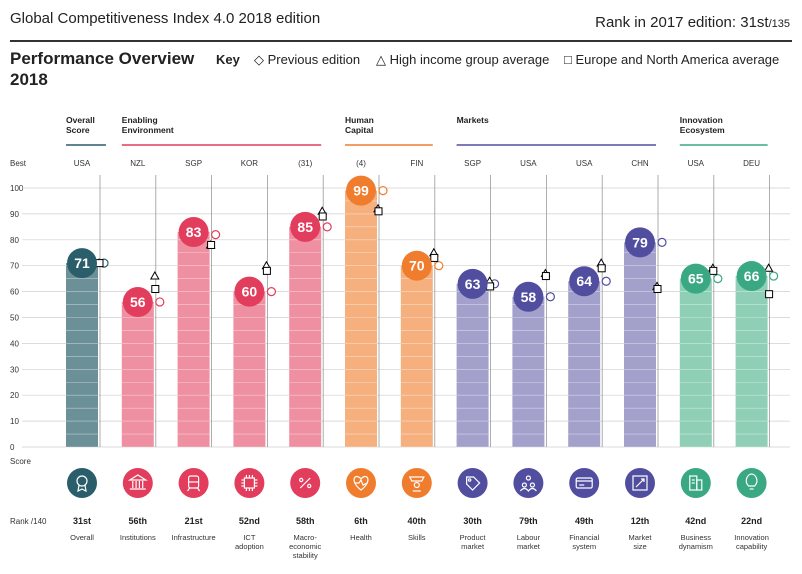 The width and height of the screenshot is (802, 574). I want to click on group-name: Environment, so click(148, 130).